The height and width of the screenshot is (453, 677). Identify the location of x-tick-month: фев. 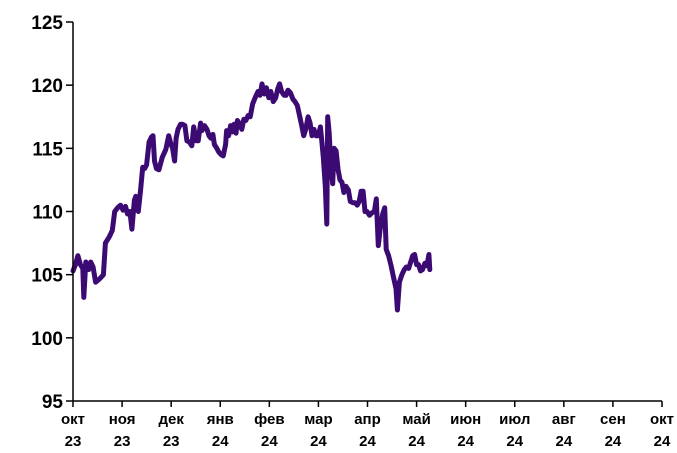
(269, 419).